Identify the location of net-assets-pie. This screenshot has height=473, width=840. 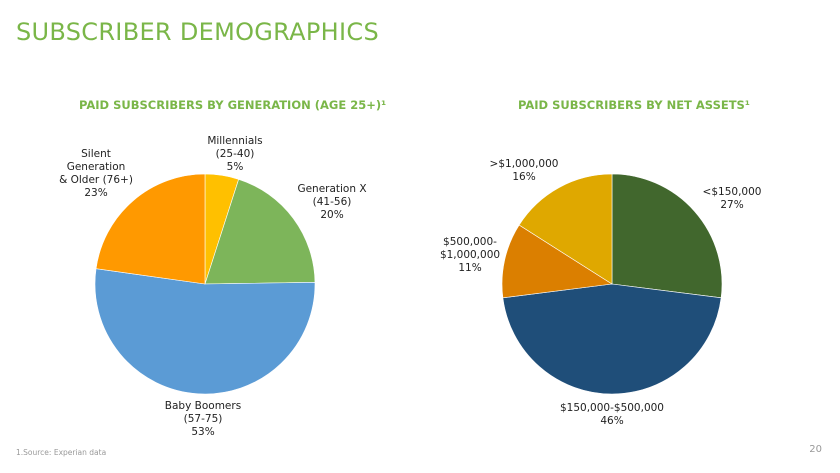
(612, 284).